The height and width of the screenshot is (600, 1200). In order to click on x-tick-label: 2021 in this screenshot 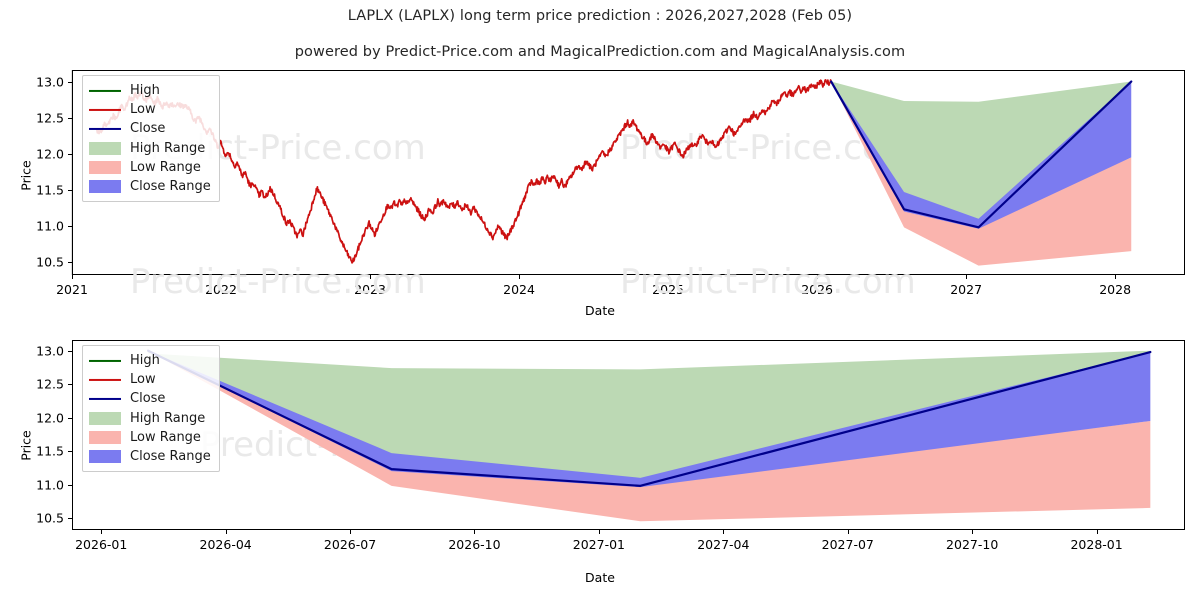, I will do `click(72, 289)`.